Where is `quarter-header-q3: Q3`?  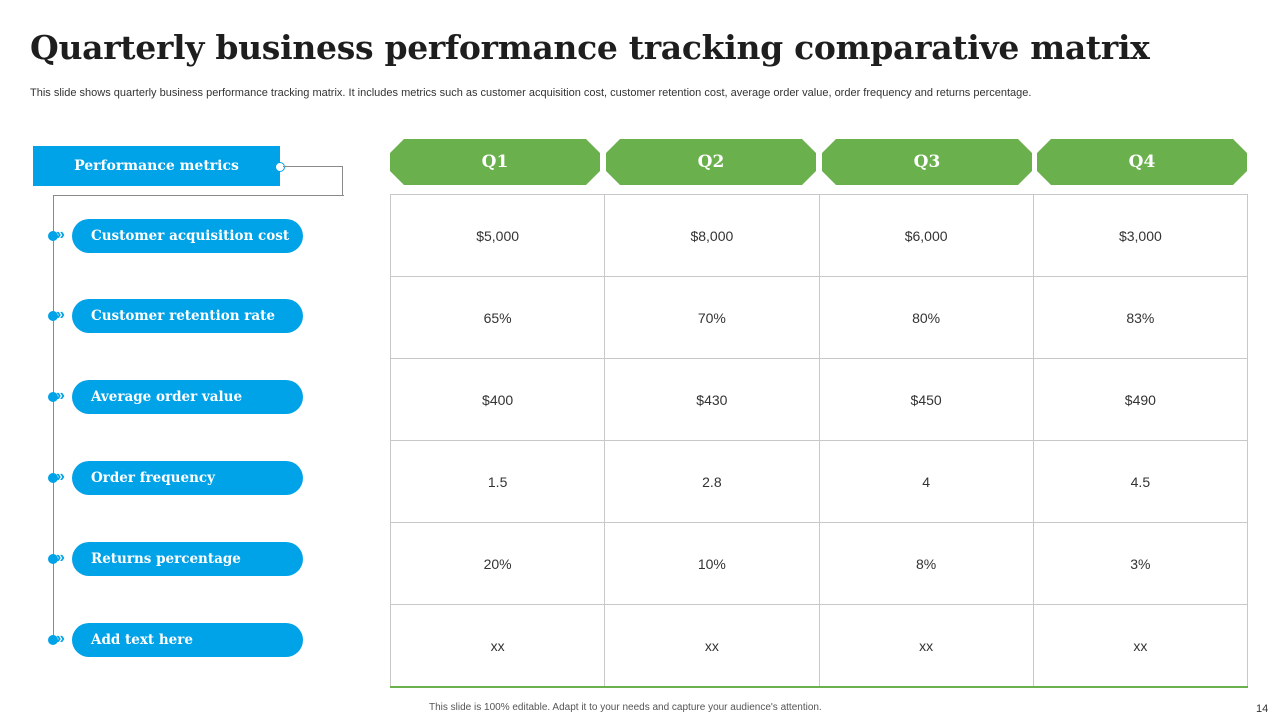
quarter-header-q3: Q3 is located at coordinates (927, 162).